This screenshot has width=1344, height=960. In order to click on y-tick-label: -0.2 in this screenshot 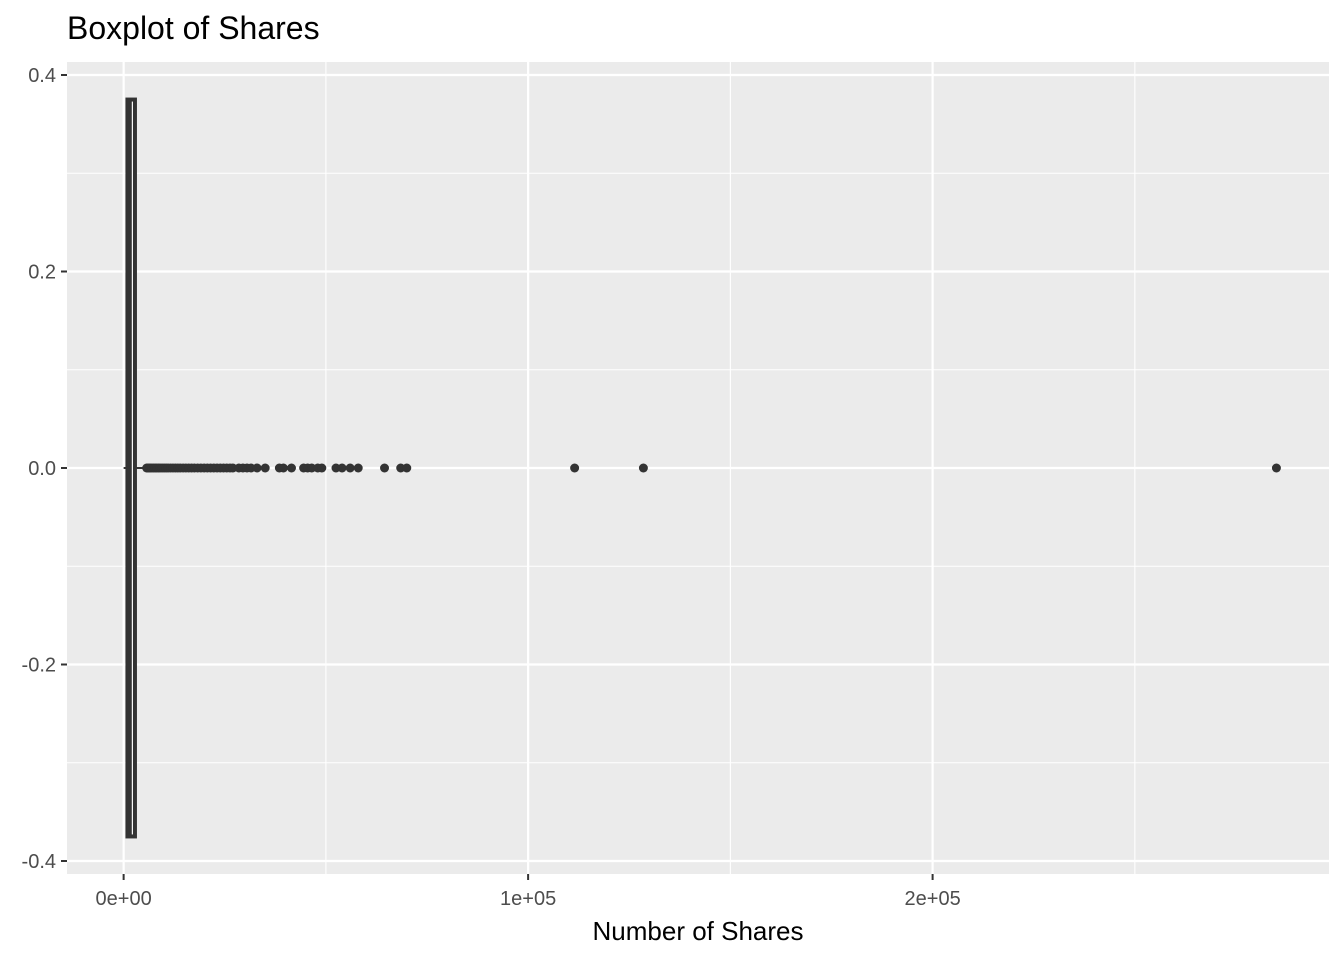, I will do `click(39, 666)`.